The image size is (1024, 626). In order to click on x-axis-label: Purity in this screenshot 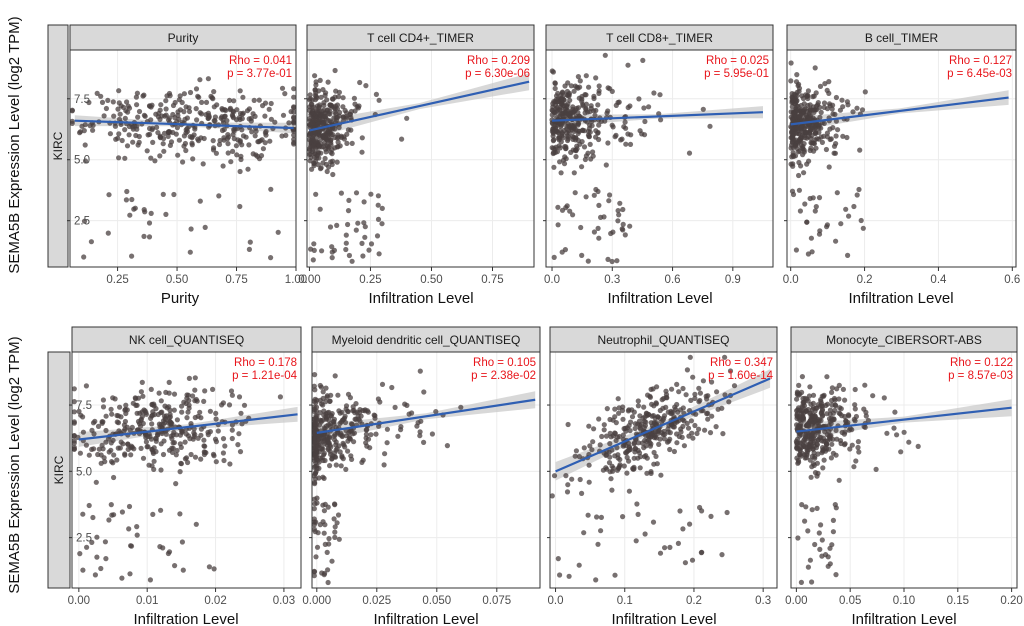, I will do `click(180, 298)`.